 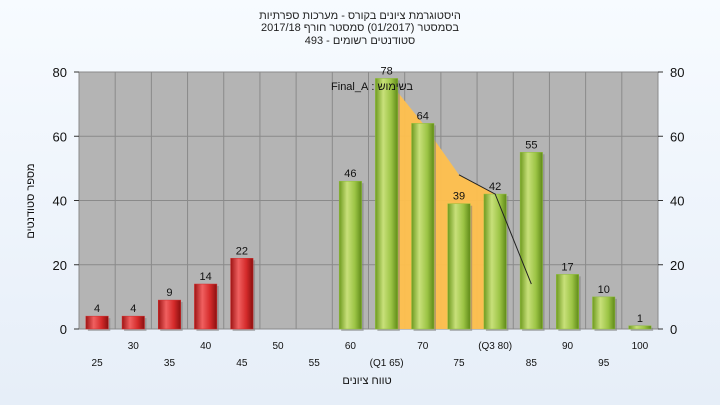 I want to click on bar-value-label: 10, so click(x=604, y=290).